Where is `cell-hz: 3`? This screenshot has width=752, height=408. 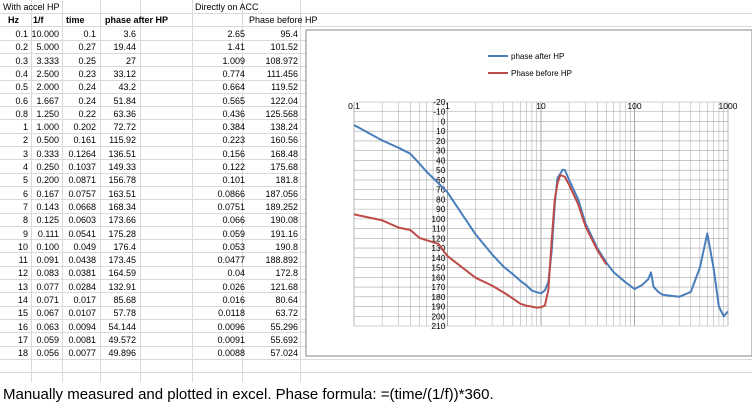 cell-hz: 3 is located at coordinates (25, 153).